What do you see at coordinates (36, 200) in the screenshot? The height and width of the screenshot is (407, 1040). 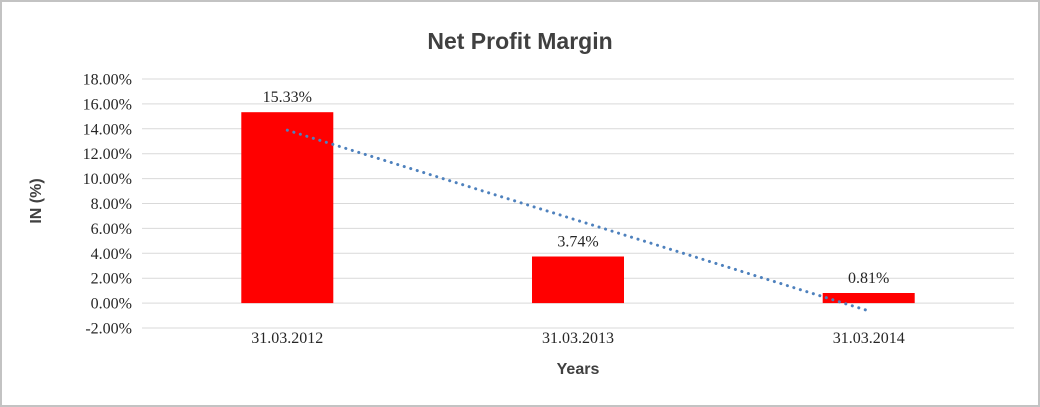 I see `y-axis-title: IN (%)` at bounding box center [36, 200].